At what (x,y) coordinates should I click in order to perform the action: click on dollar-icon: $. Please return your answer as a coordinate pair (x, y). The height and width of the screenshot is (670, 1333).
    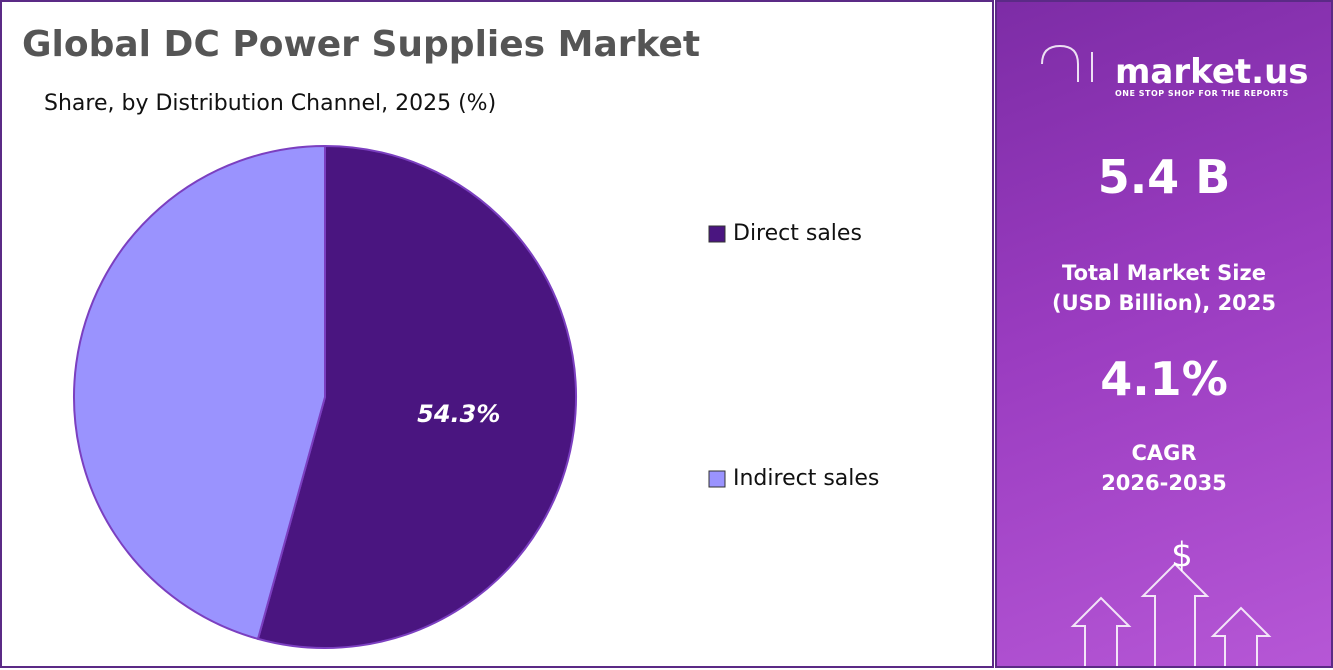
    Looking at the image, I should click on (1182, 556).